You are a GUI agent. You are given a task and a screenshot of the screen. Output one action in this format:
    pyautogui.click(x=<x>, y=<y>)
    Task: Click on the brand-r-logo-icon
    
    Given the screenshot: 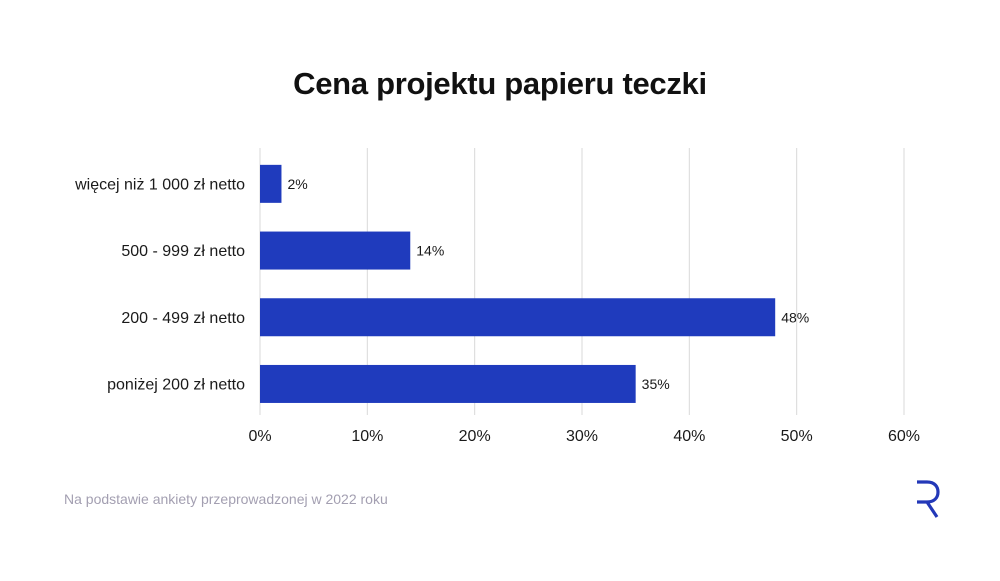 What is the action you would take?
    pyautogui.click(x=928, y=499)
    